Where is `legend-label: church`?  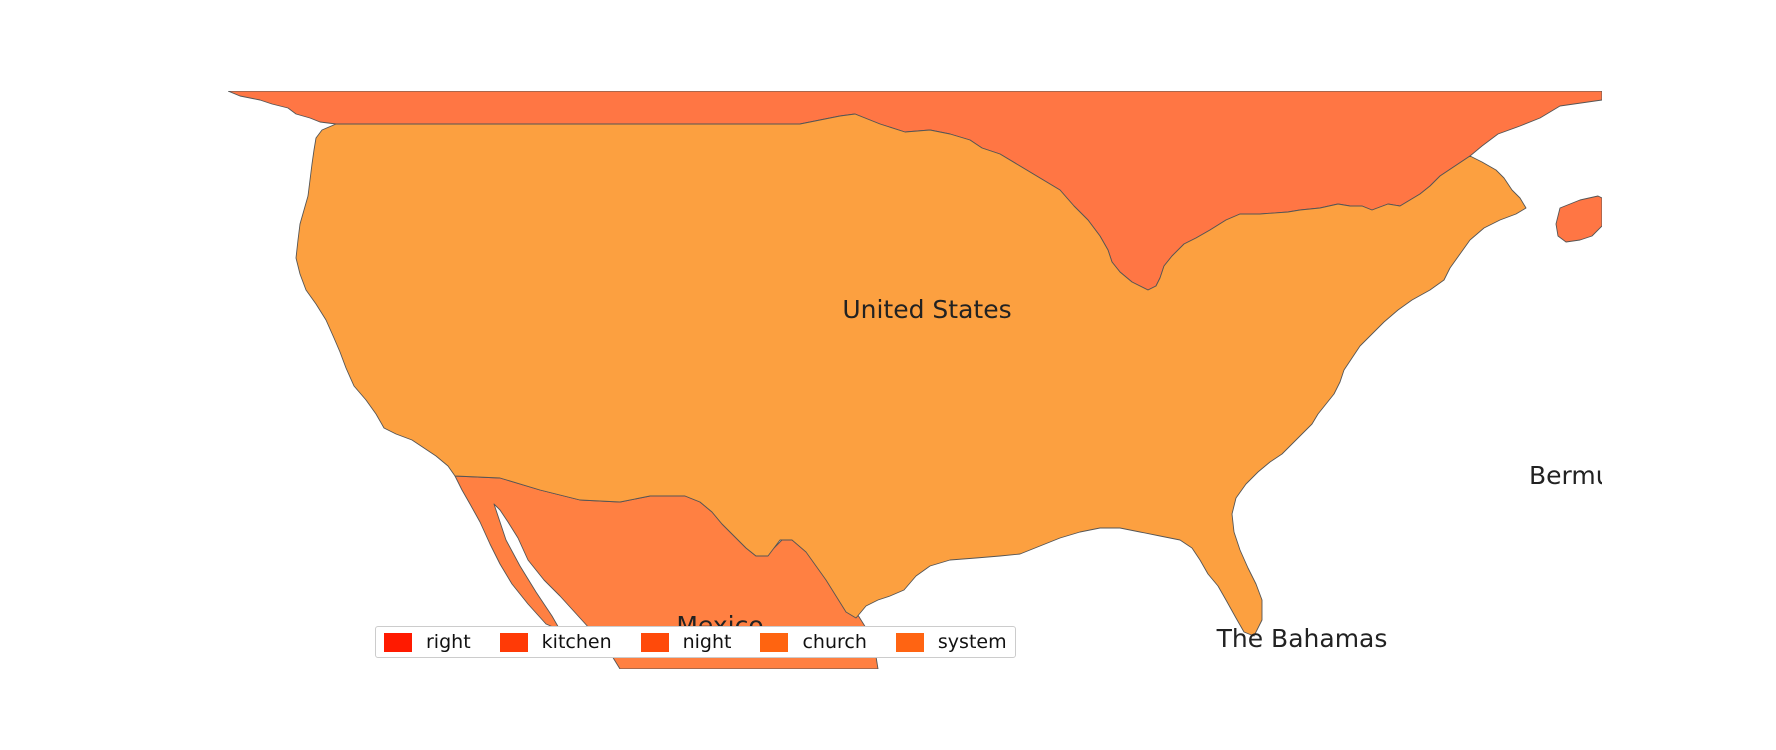
legend-label: church is located at coordinates (834, 642).